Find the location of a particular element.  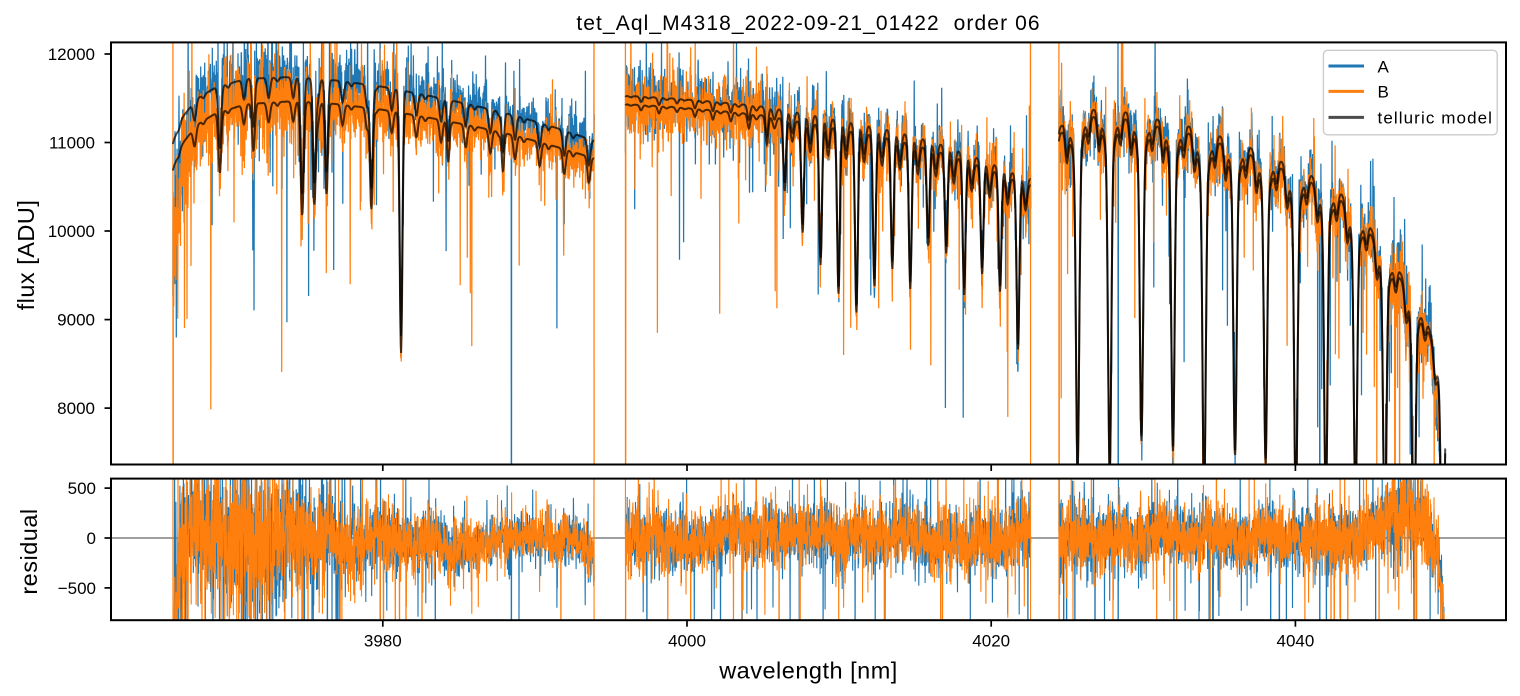

svg-text: telluric model is located at coordinates (1436, 118).